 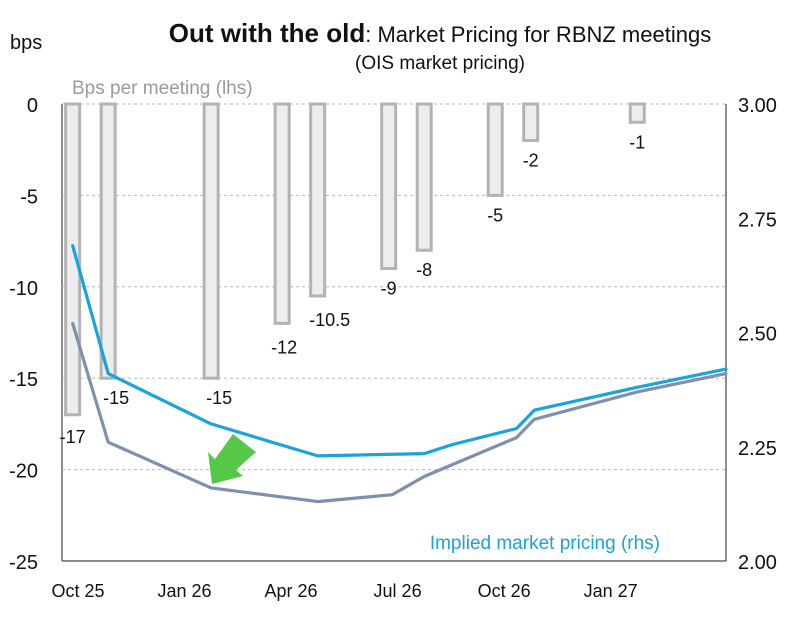 What do you see at coordinates (23, 563) in the screenshot?
I see `left-tick-label: -25` at bounding box center [23, 563].